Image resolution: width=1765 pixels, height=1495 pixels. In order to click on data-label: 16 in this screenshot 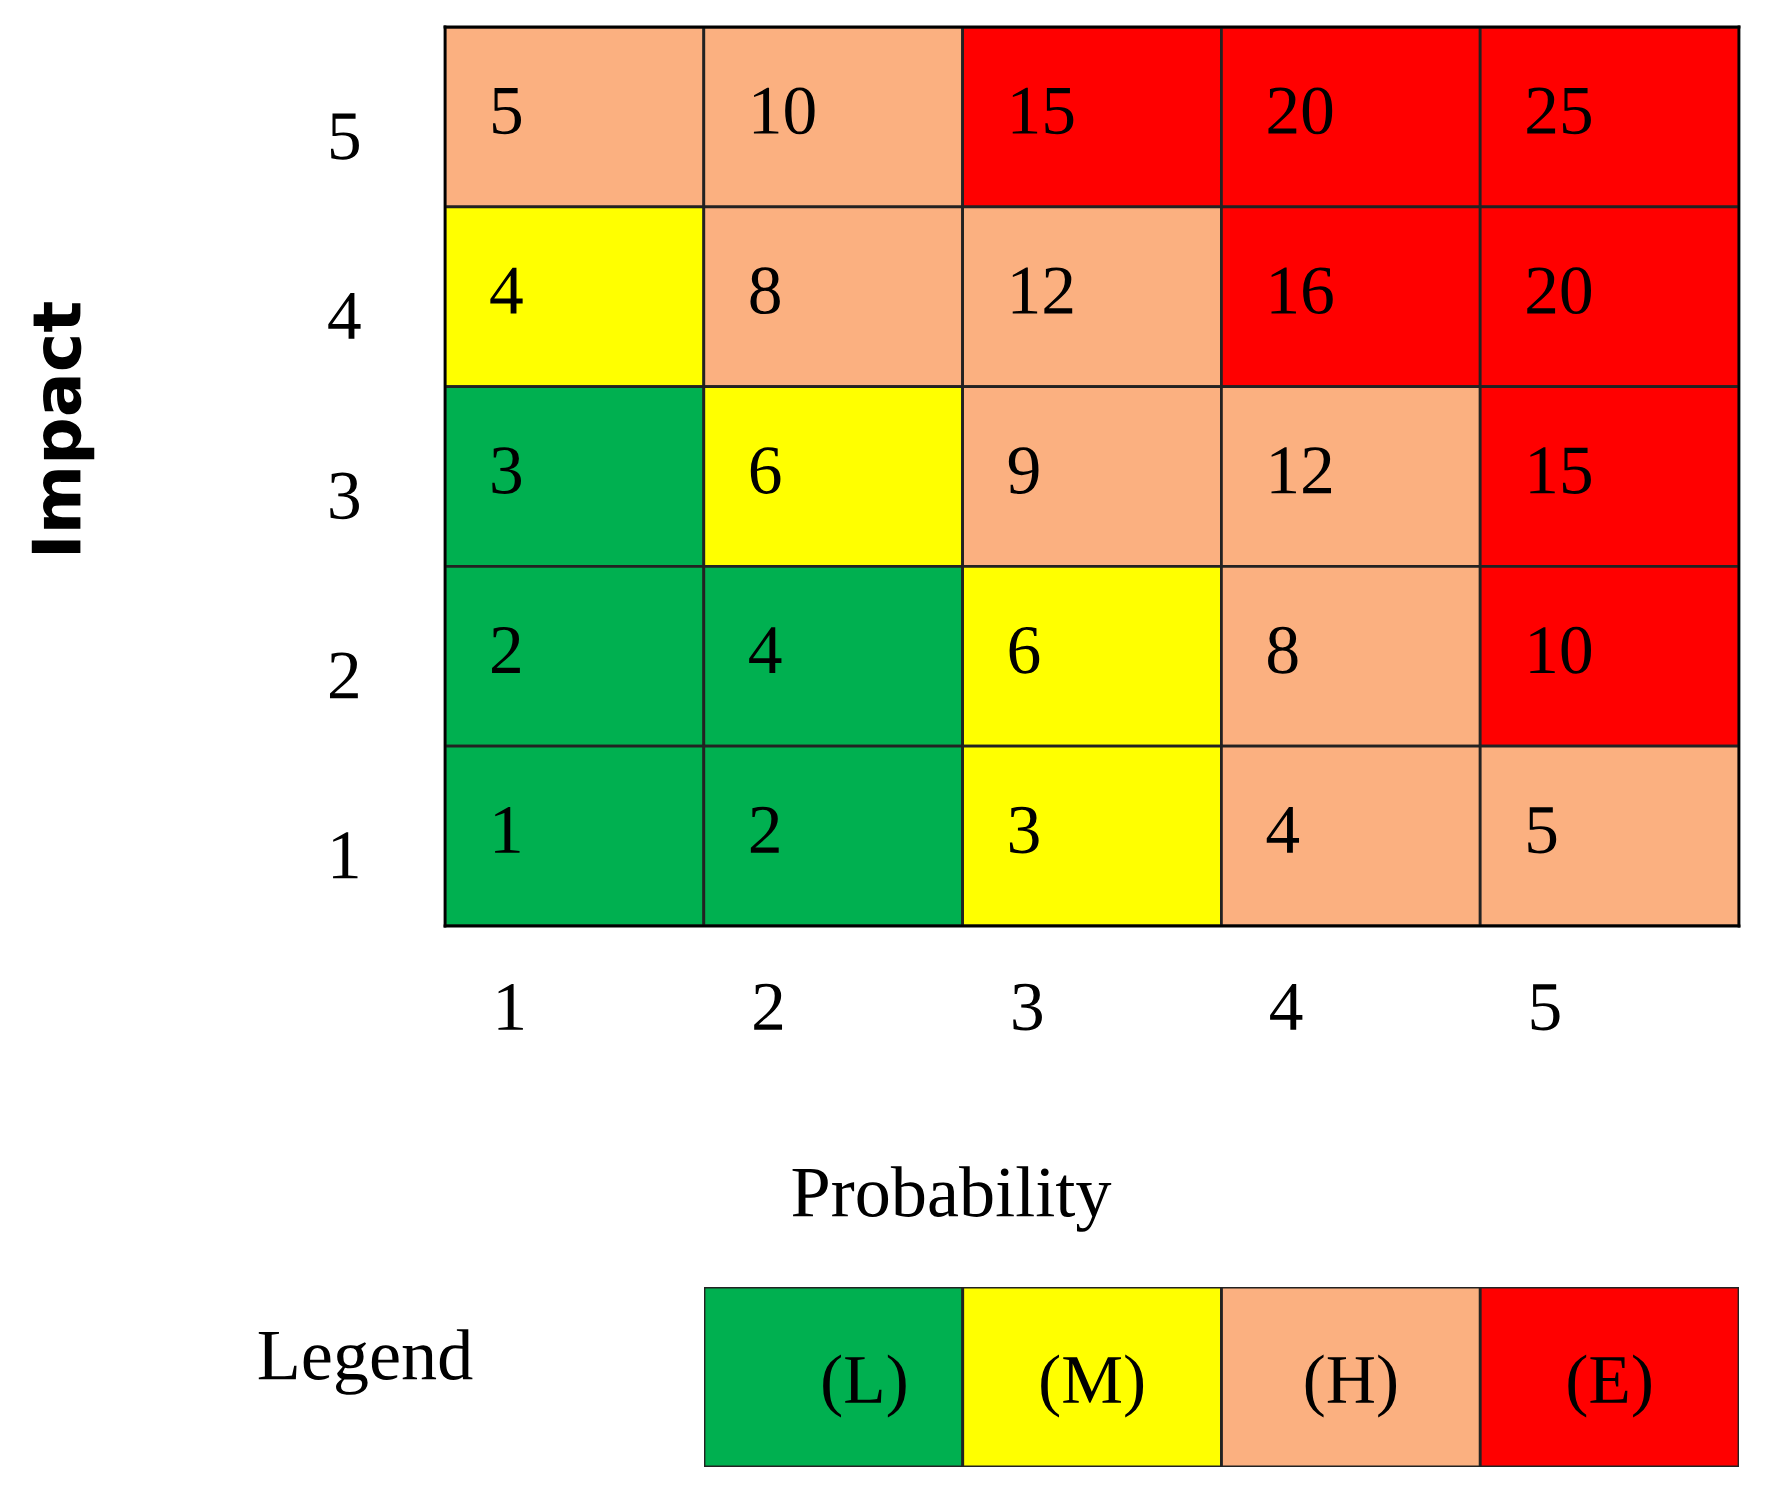, I will do `click(1302, 291)`.